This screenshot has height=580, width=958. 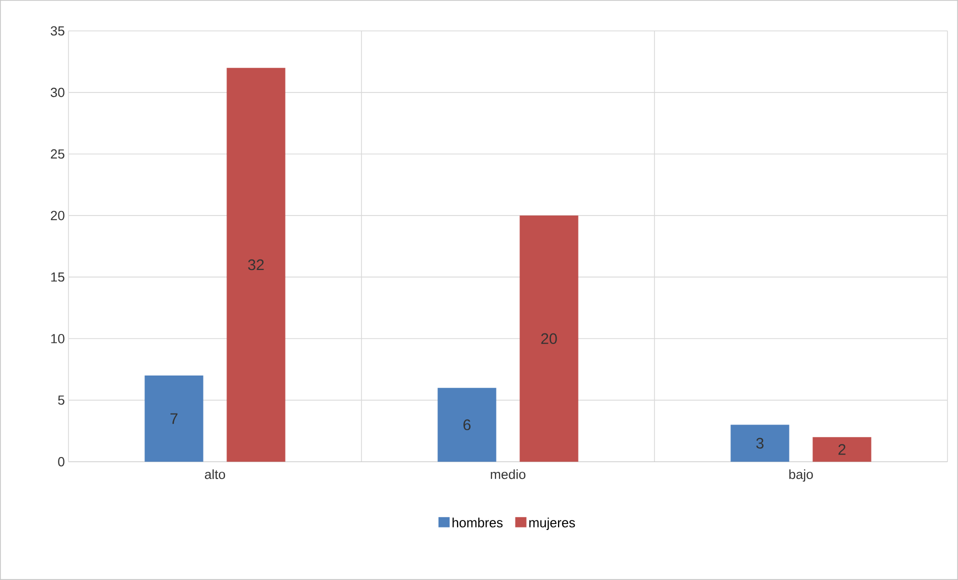 What do you see at coordinates (57, 154) in the screenshot?
I see `y-tick-label: 25` at bounding box center [57, 154].